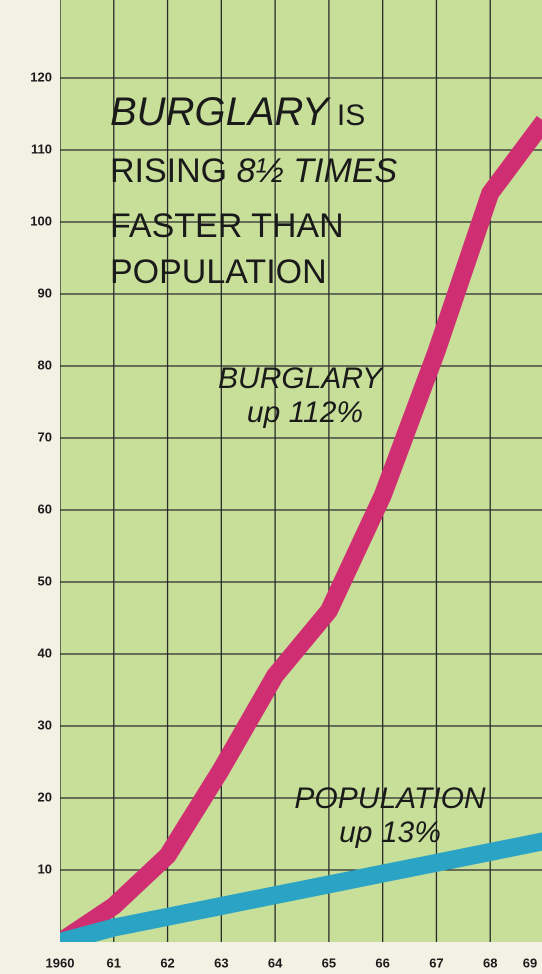  Describe the element at coordinates (347, 115) in the screenshot. I see `headline-part: IS` at that location.